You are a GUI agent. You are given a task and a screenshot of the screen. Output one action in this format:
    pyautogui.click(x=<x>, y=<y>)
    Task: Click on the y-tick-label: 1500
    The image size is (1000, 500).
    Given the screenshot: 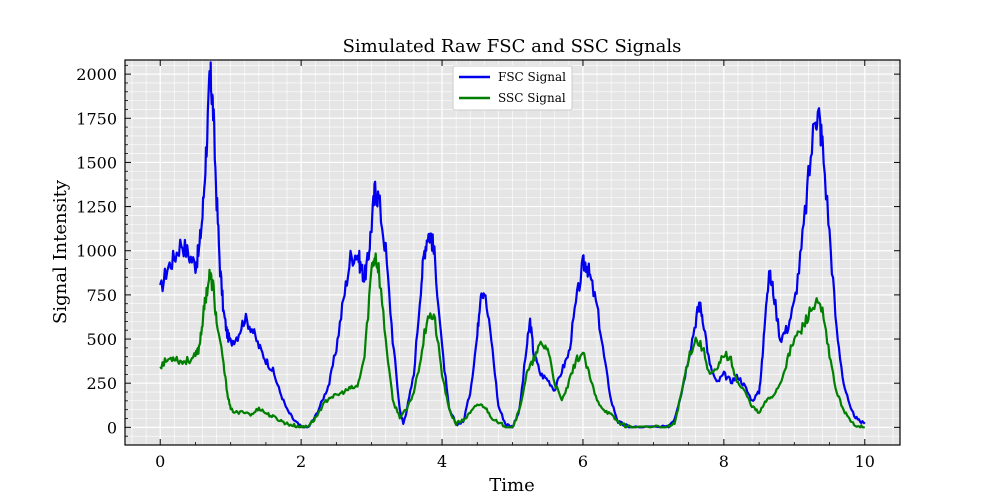 What is the action you would take?
    pyautogui.click(x=96, y=162)
    